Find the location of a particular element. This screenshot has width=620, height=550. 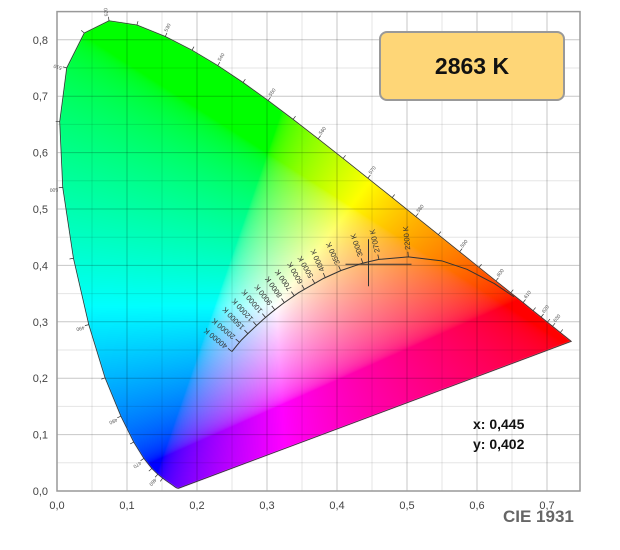

planckian-locus is located at coordinates (373, 304).